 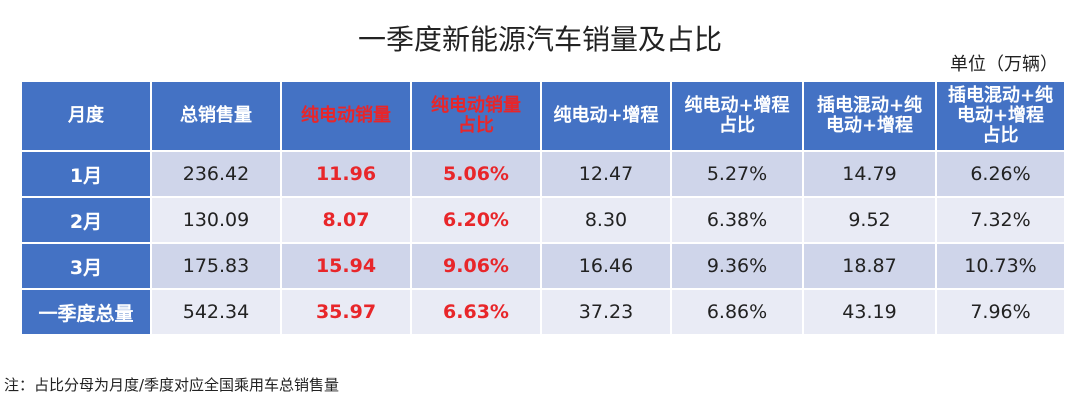 What do you see at coordinates (216, 266) in the screenshot?
I see `table-cell: 175.83` at bounding box center [216, 266].